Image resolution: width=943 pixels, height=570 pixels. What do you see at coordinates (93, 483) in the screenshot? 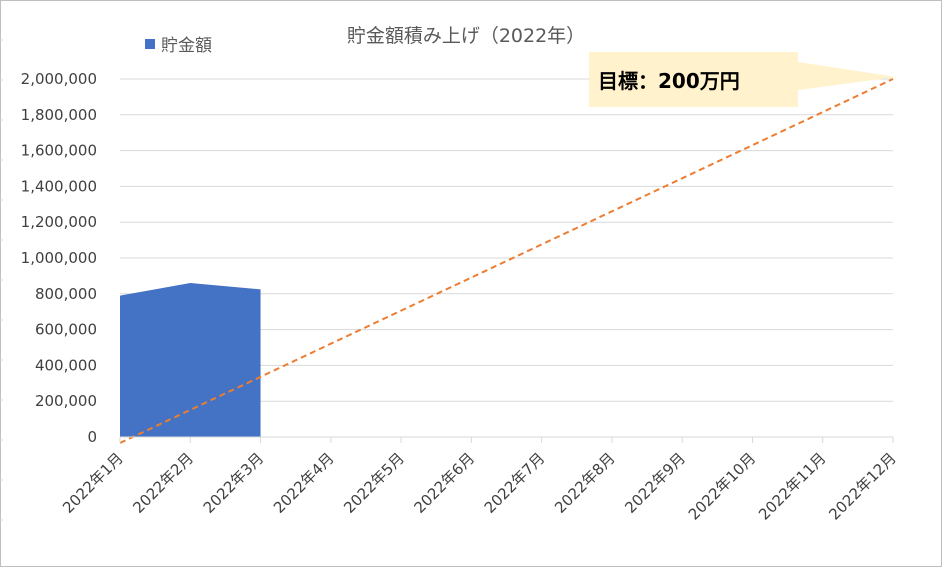
I see `x-tick-label: 2022年1月` at bounding box center [93, 483].